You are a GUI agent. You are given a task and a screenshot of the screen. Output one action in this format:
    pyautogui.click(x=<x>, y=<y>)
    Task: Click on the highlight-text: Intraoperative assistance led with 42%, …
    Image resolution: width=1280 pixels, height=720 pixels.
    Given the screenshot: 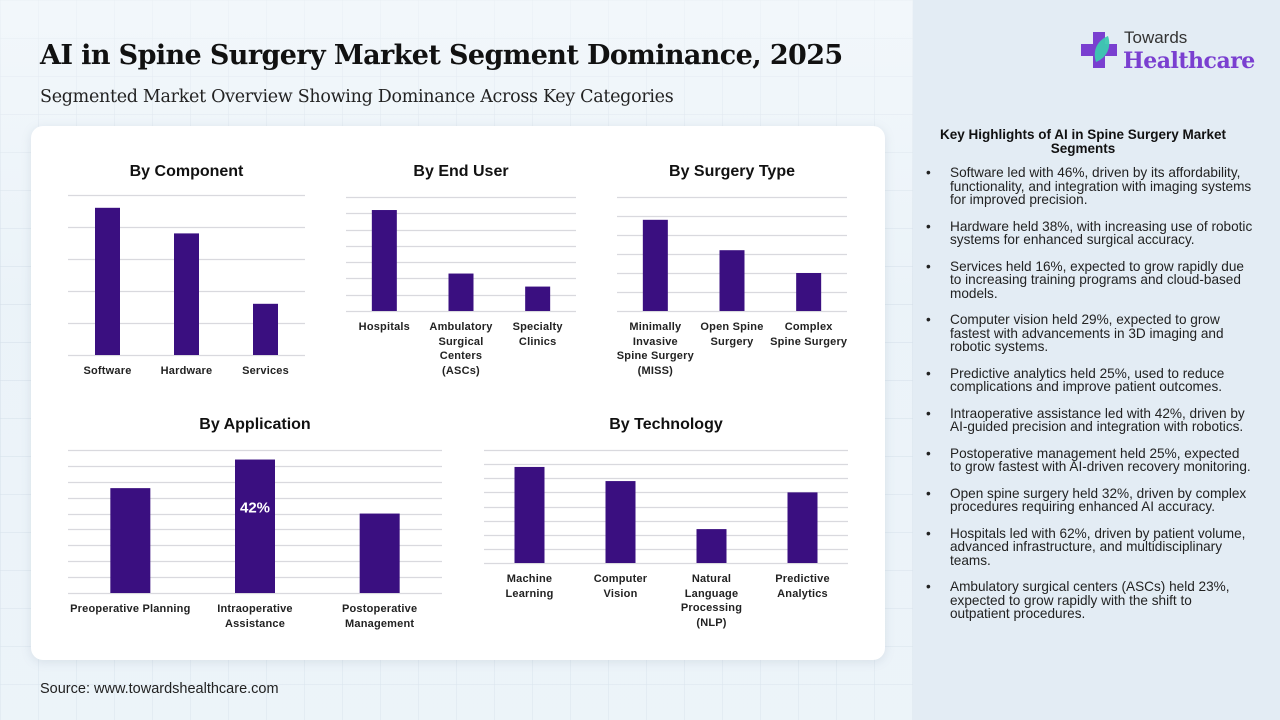 What is the action you would take?
    pyautogui.click(x=1097, y=419)
    